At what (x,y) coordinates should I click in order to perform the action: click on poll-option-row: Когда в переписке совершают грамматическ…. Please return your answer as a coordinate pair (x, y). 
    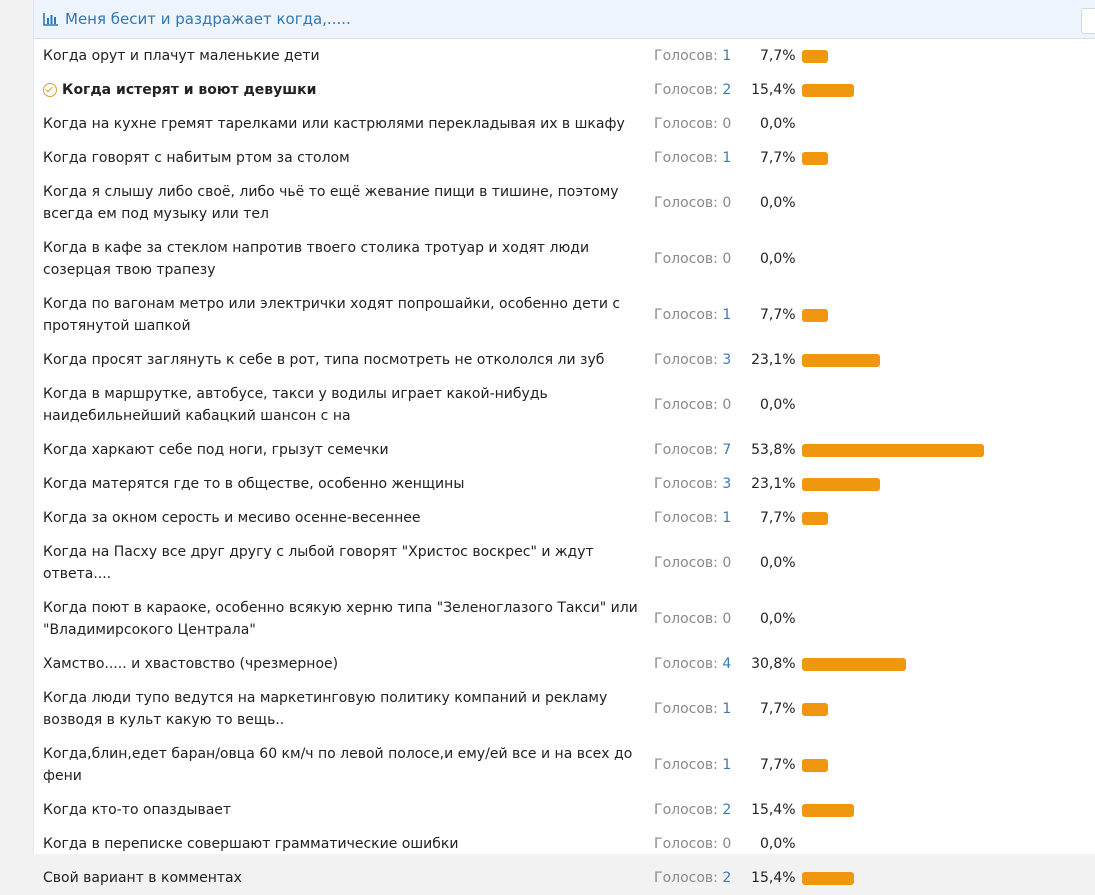
    Looking at the image, I should click on (564, 844).